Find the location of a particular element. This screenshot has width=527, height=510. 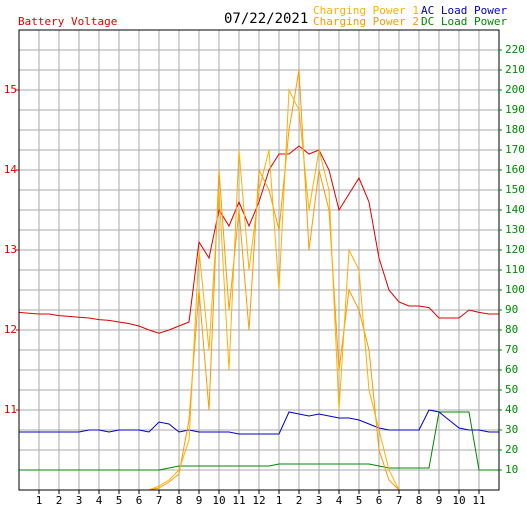

y2-tick-label: 30 is located at coordinates (511, 429).